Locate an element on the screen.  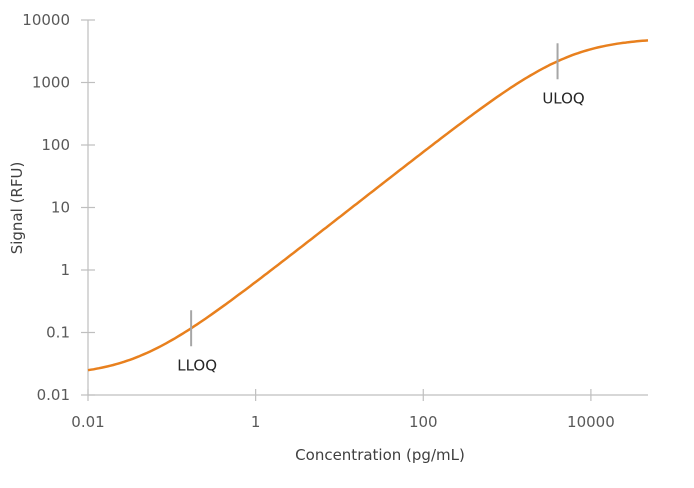
y-tick-label: 100 is located at coordinates (55, 145).